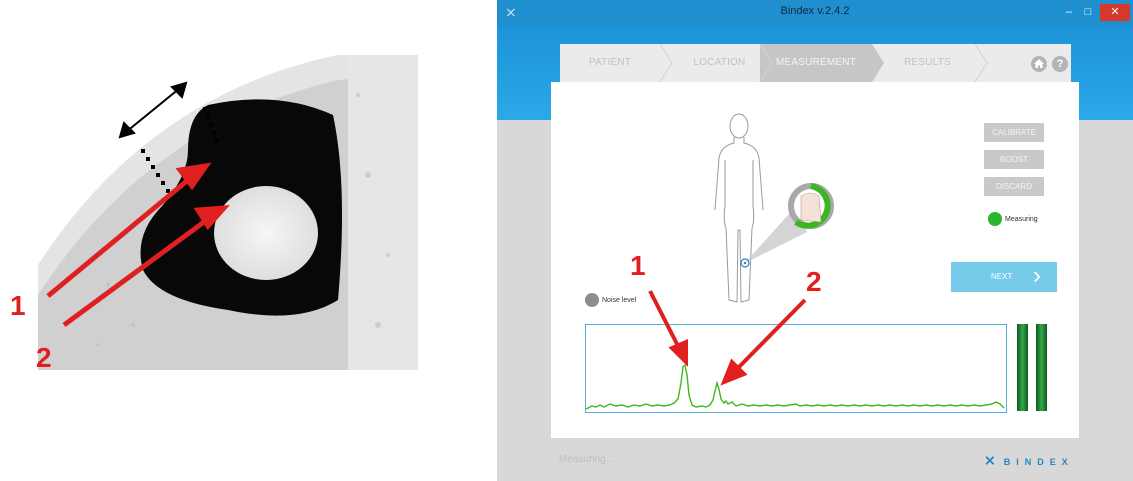 The width and height of the screenshot is (1133, 481). Describe the element at coordinates (638, 266) in the screenshot. I see `peak-label-1: 1` at that location.